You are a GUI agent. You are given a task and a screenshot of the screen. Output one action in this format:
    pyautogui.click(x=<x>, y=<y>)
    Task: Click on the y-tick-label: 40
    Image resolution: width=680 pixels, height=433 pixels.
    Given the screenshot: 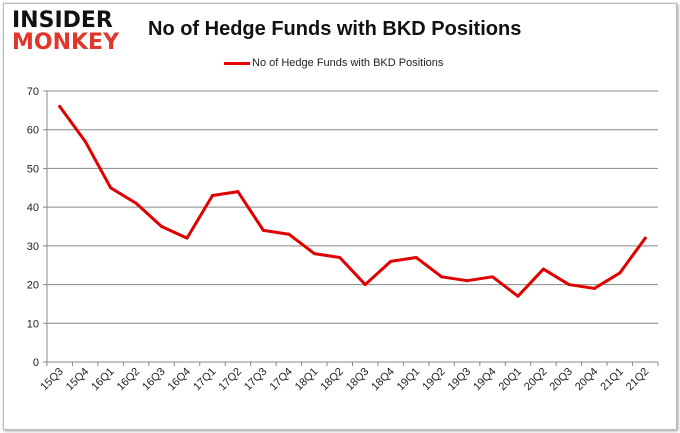 What is the action you would take?
    pyautogui.click(x=33, y=208)
    